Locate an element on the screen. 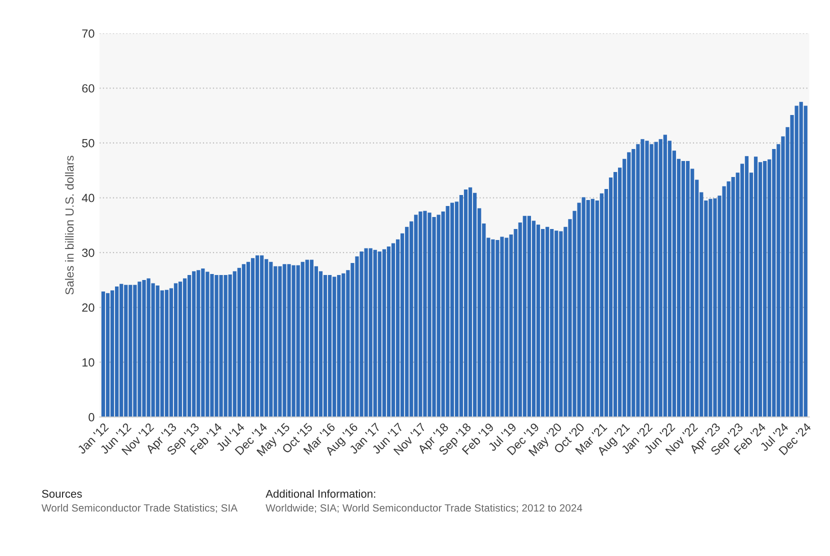 Image resolution: width=830 pixels, height=556 pixels. y-tick-label: 60 is located at coordinates (88, 88).